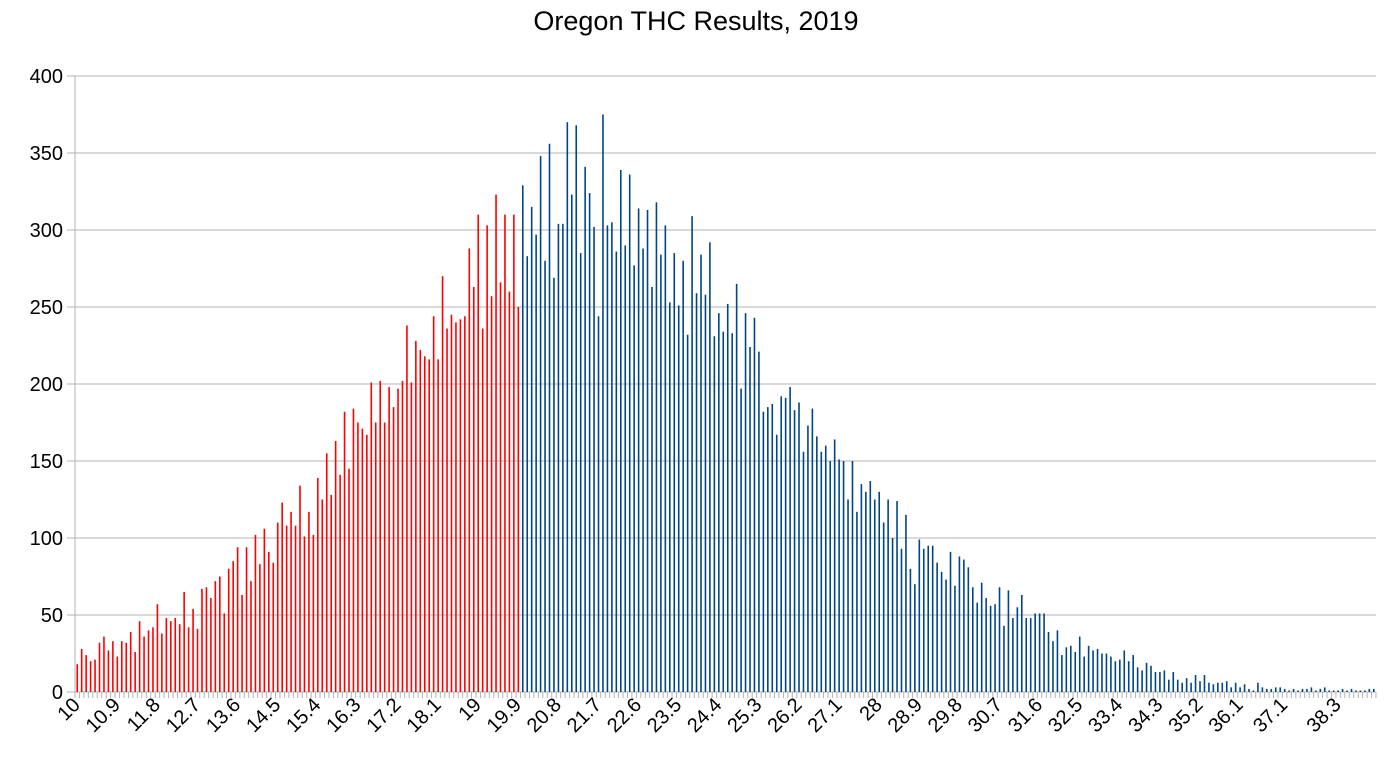 The width and height of the screenshot is (1400, 768). What do you see at coordinates (704, 715) in the screenshot?
I see `x-tick-label: 24.4` at bounding box center [704, 715].